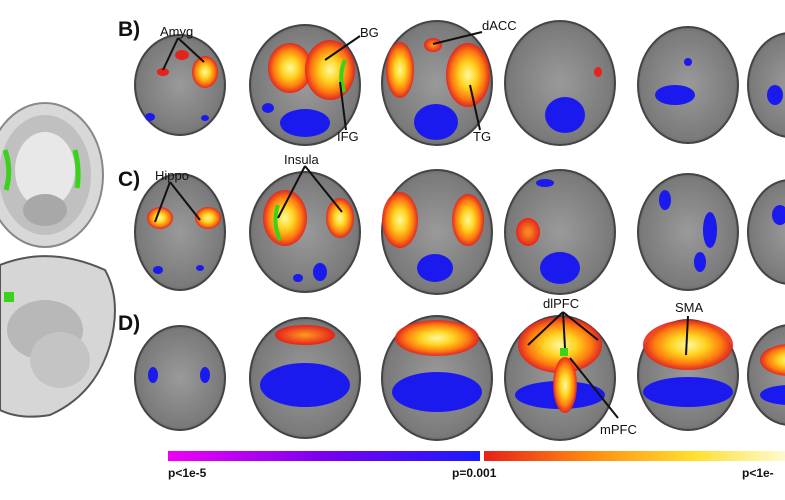 The width and height of the screenshot is (785, 500). What do you see at coordinates (634, 456) in the screenshot?
I see `positive-colorbar` at bounding box center [634, 456].